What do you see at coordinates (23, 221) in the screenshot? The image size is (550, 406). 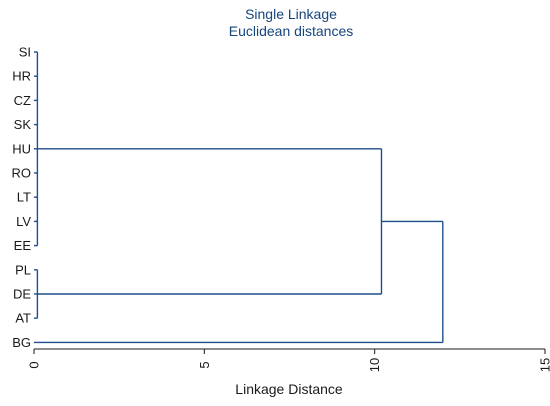 I see `leaf-label-lv: LV` at bounding box center [23, 221].